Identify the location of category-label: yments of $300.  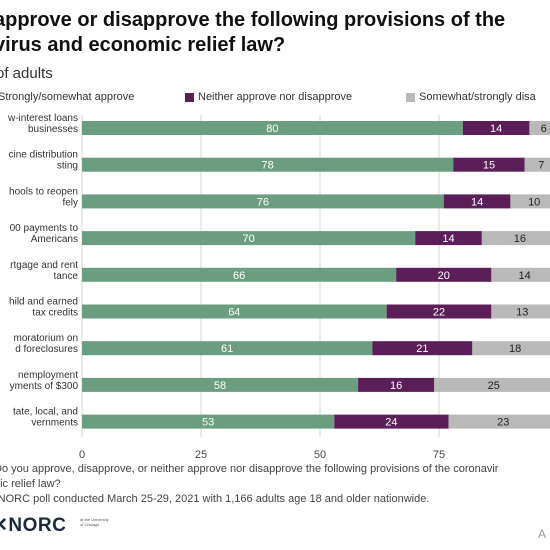
(44, 386).